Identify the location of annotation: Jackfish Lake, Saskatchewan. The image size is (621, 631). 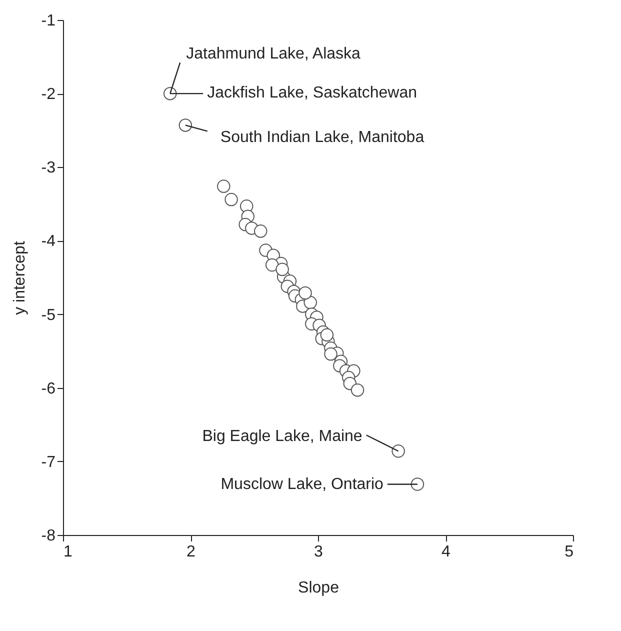
(312, 93).